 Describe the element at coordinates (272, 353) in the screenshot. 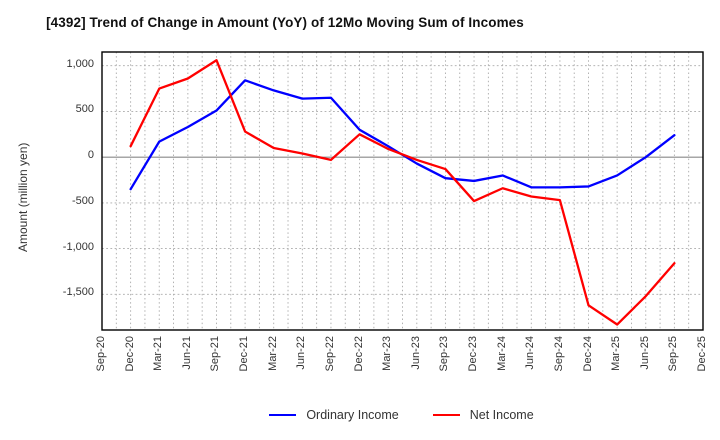

I see `x-tick-label: Mar-22` at that location.